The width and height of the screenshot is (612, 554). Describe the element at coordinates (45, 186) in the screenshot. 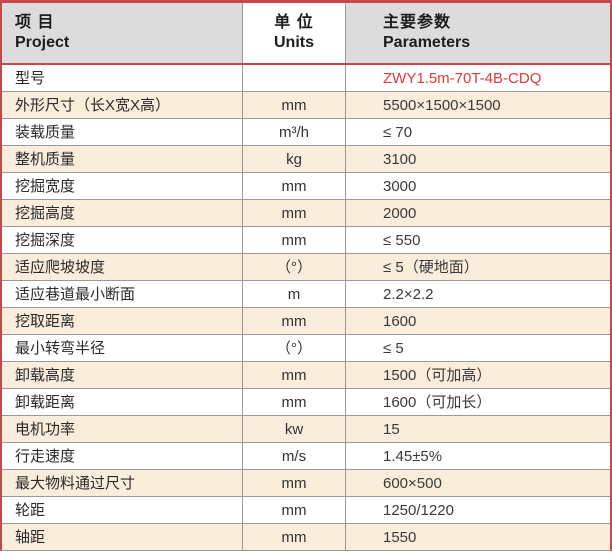

I see `row-label: 挖掘宽度` at that location.